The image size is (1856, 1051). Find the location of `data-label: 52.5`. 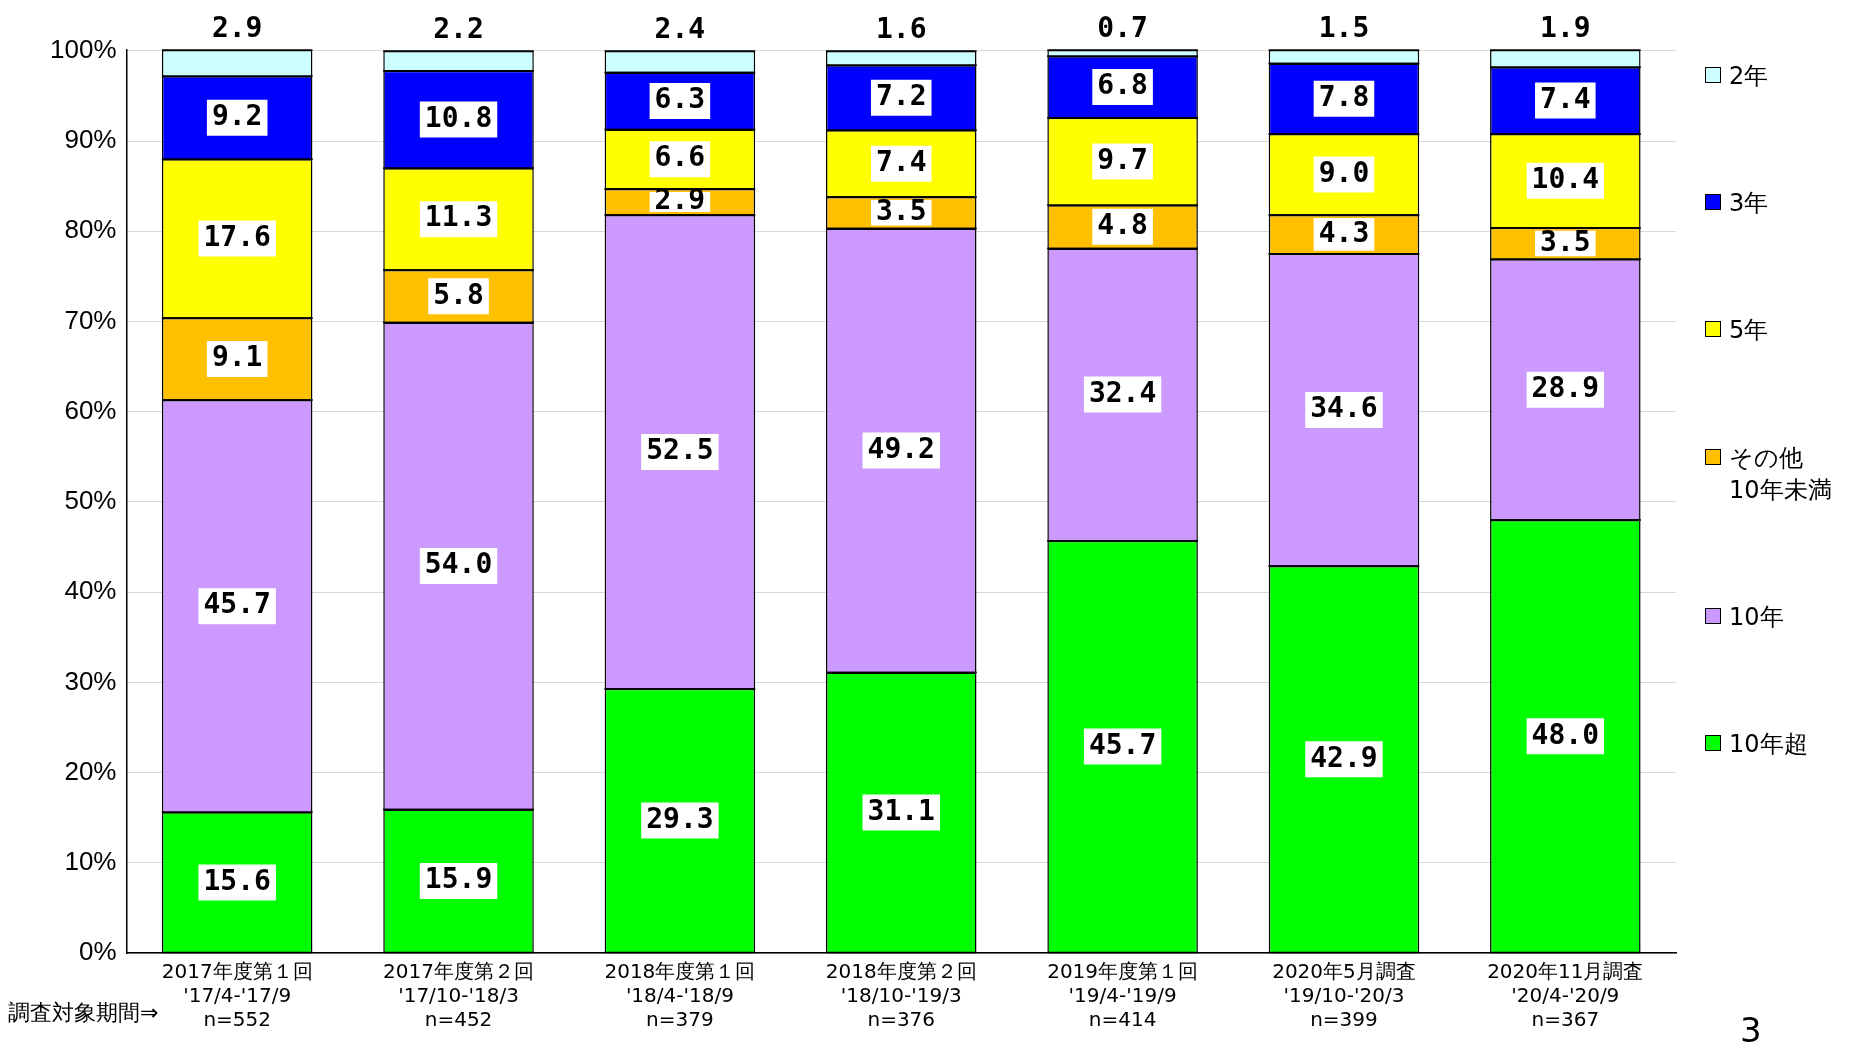

data-label: 52.5 is located at coordinates (680, 450).